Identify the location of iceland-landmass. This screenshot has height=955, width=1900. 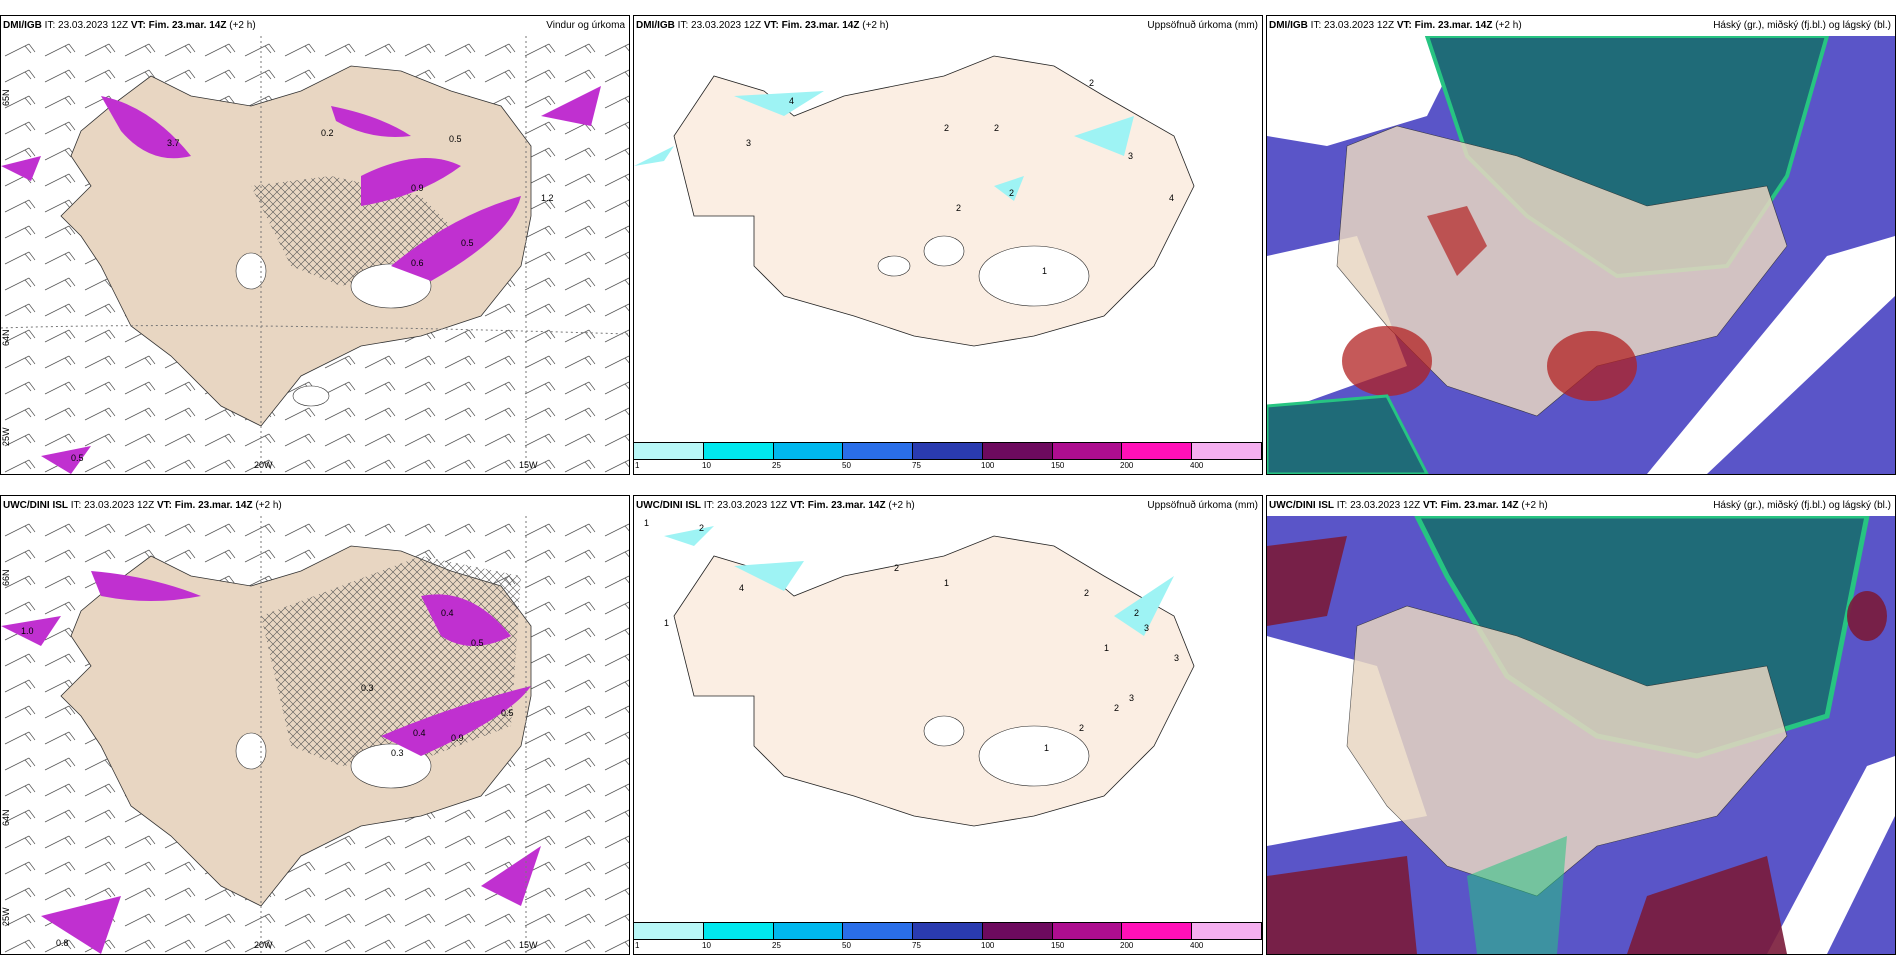
(934, 681).